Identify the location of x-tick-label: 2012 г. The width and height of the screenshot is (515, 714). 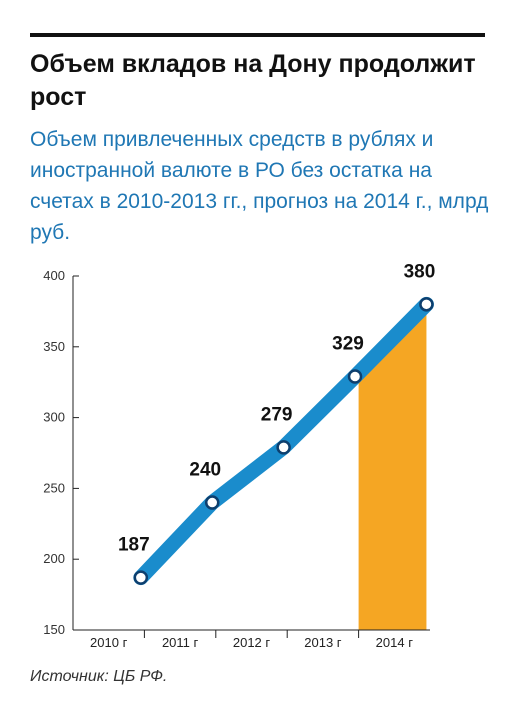
(252, 642).